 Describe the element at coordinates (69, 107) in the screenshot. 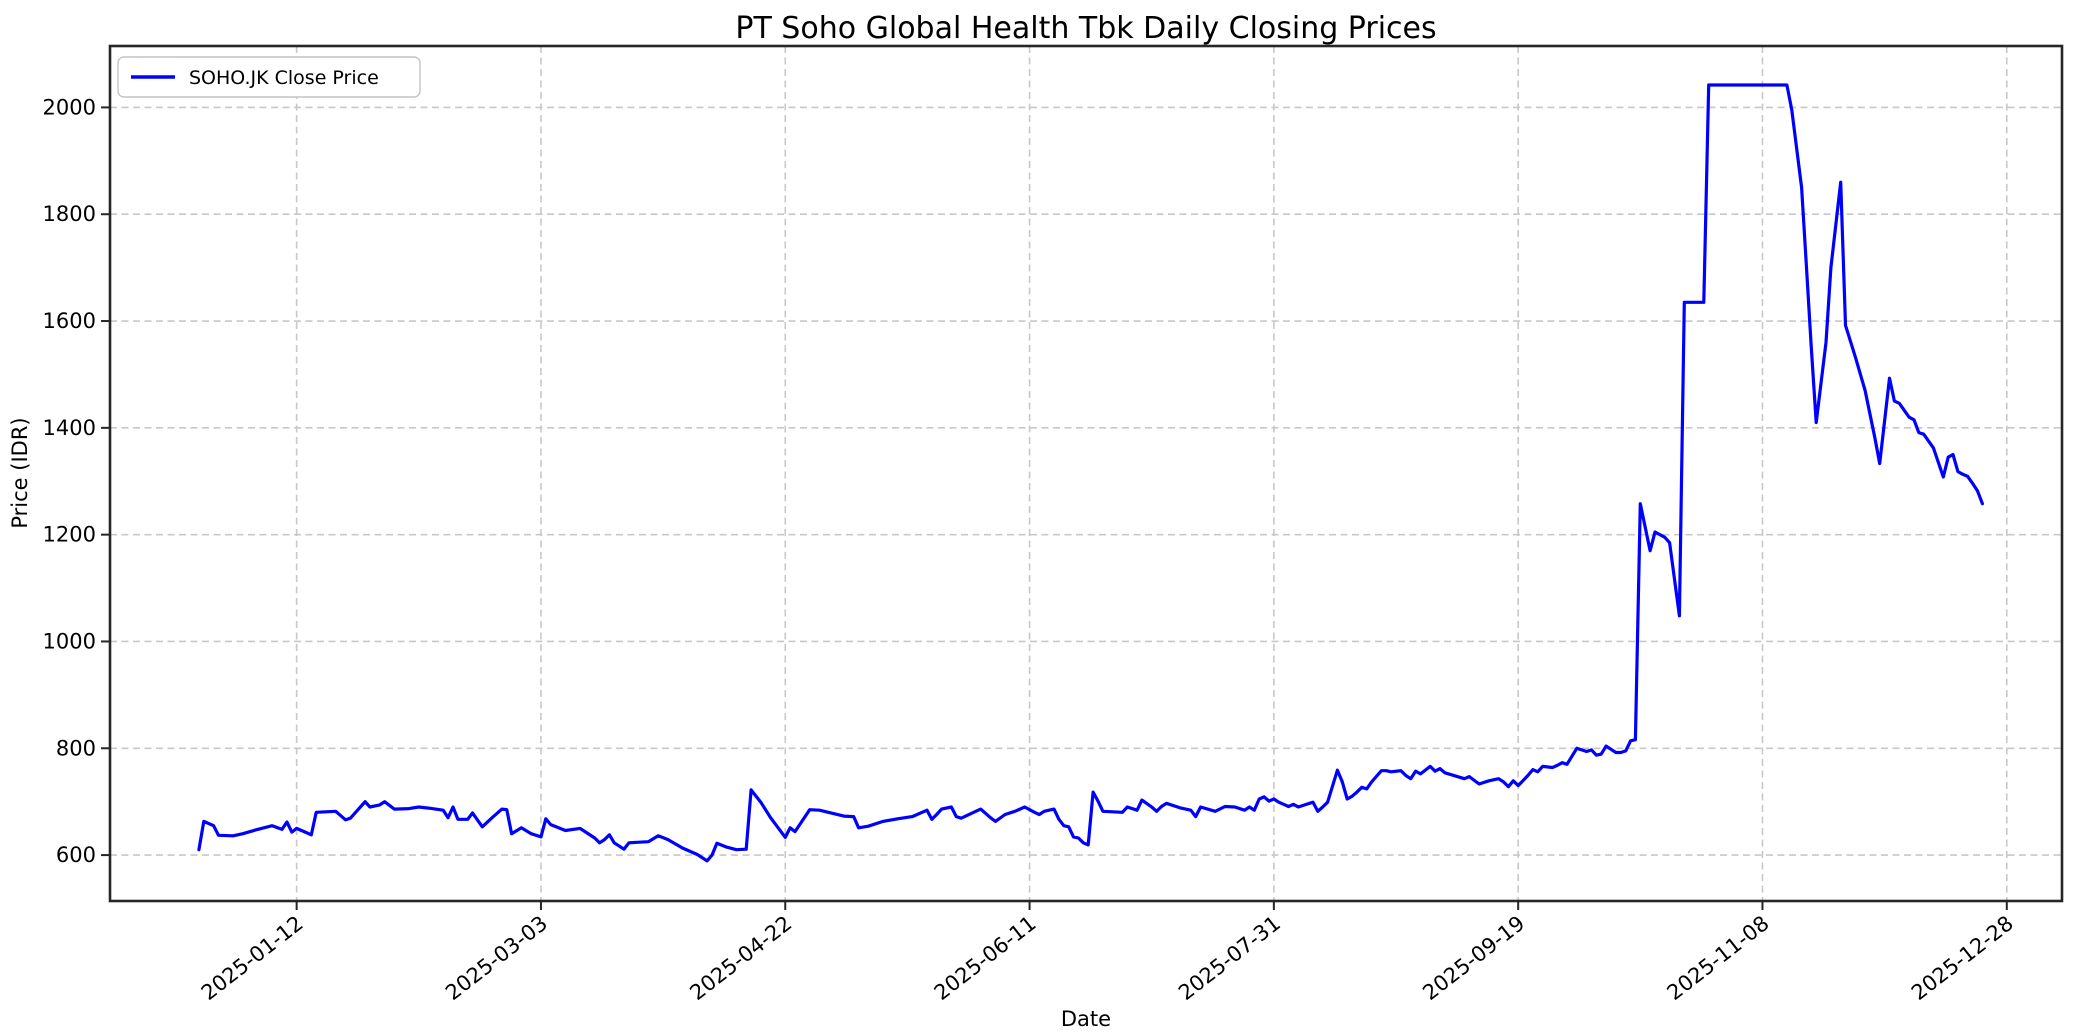

I see `y-tick-label: 2000` at that location.